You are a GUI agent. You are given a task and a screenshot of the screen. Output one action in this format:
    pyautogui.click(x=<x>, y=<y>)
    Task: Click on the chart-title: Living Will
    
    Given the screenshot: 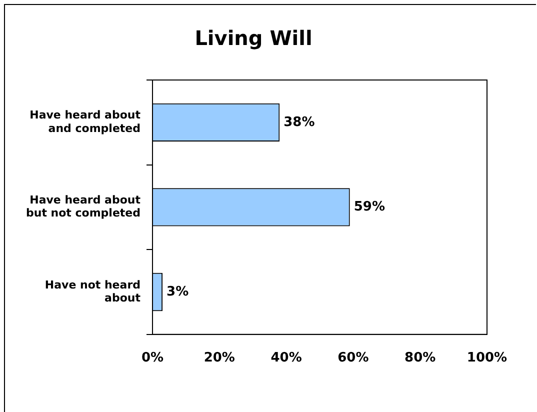 What is the action you would take?
    pyautogui.click(x=253, y=38)
    